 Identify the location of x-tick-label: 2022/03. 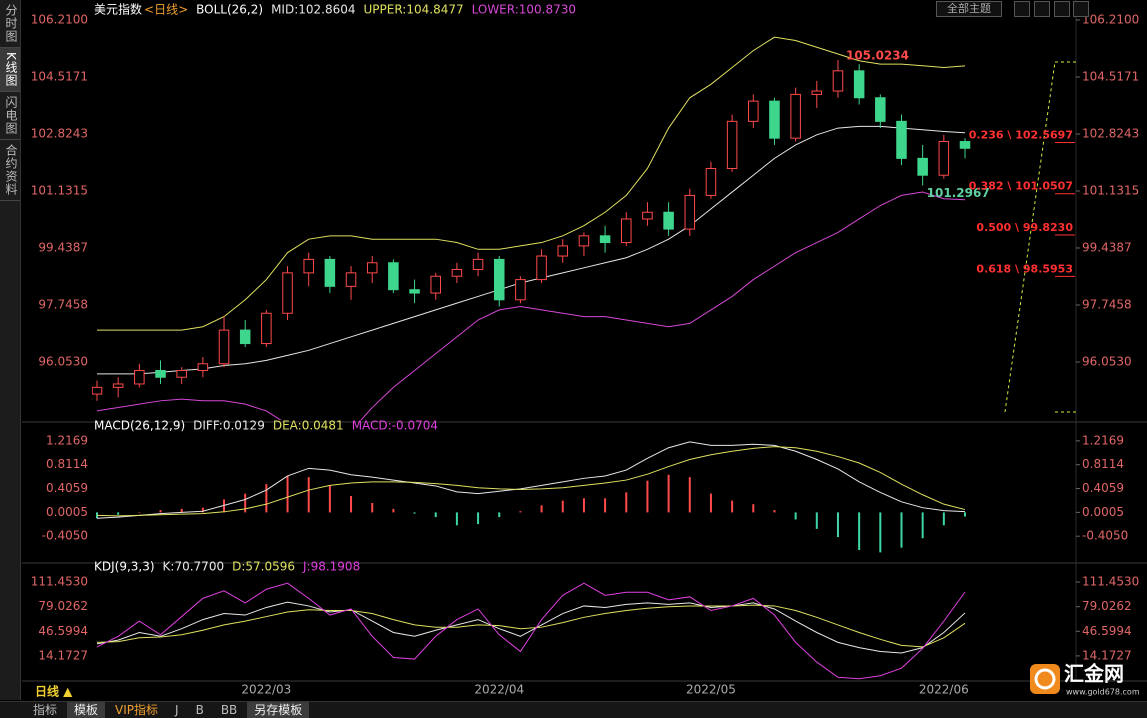
(266, 690).